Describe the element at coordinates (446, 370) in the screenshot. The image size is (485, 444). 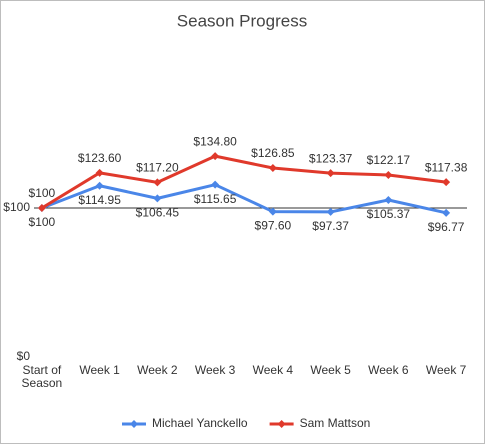
I see `x-tick-label: Week 7` at that location.